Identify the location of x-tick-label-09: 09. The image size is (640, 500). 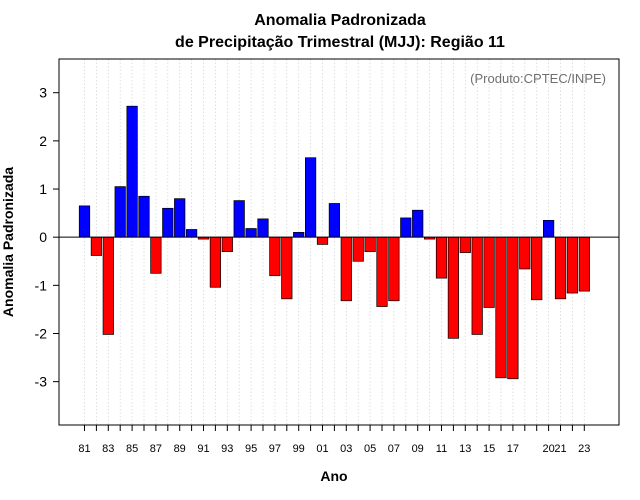
(418, 449).